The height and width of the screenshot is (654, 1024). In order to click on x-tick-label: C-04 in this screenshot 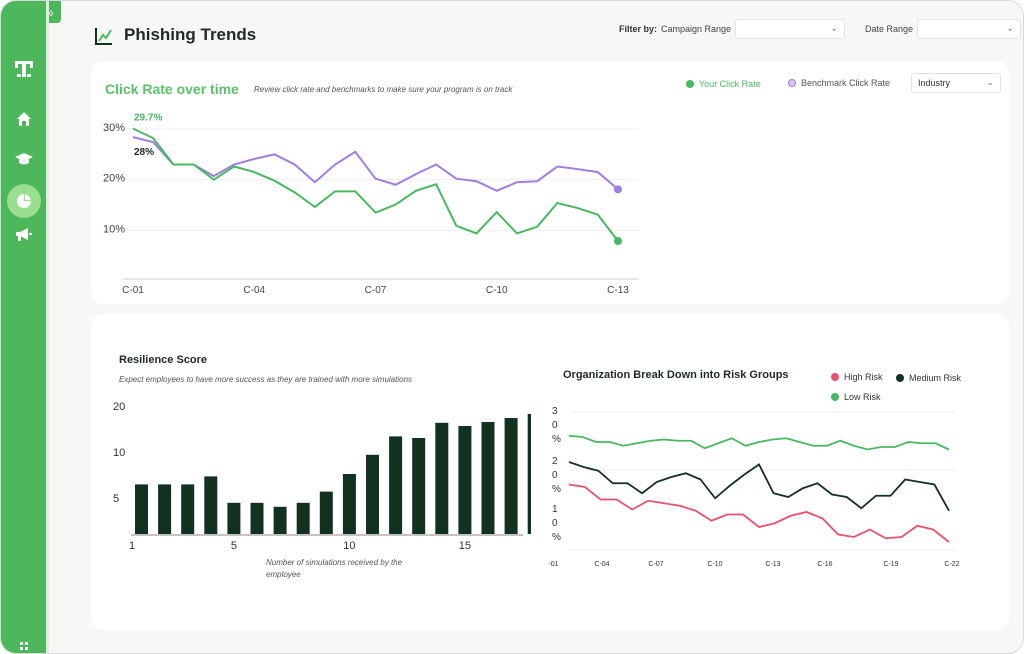, I will do `click(254, 290)`.